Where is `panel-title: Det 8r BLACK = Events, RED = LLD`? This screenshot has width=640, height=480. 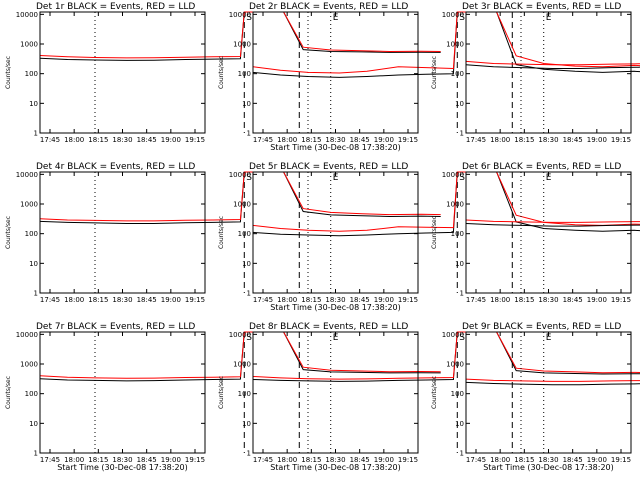
panel-title: Det 8r BLACK = Events, RED = LLD is located at coordinates (328, 327).